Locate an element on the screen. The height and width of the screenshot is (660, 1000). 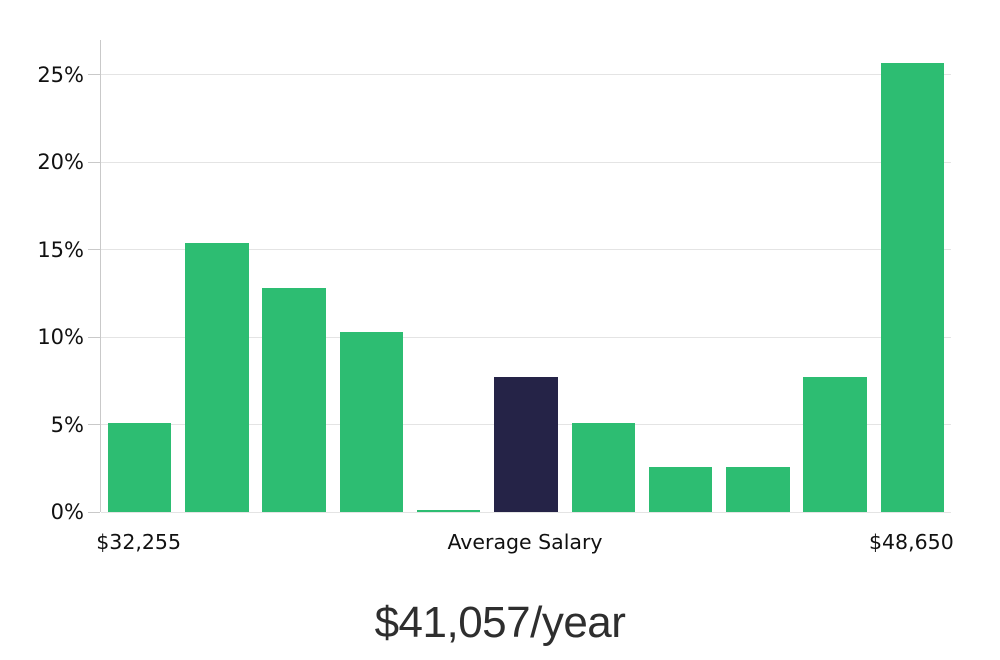
y-tick-label: 15% is located at coordinates (60, 249).